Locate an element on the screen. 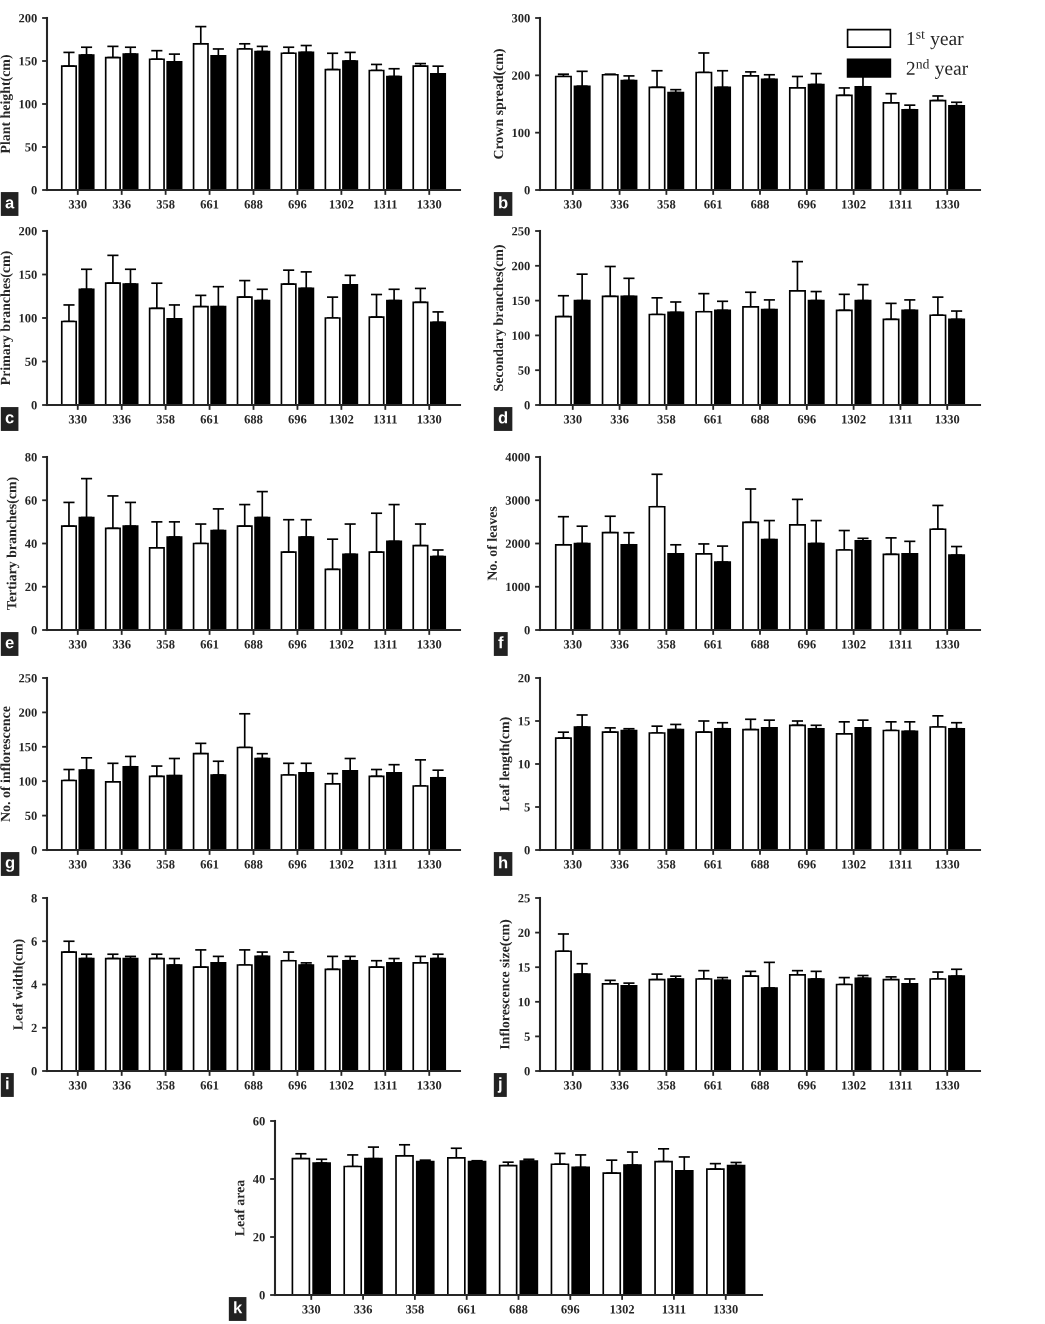  y-axis-title: Plant height(cm) is located at coordinates (6, 104).